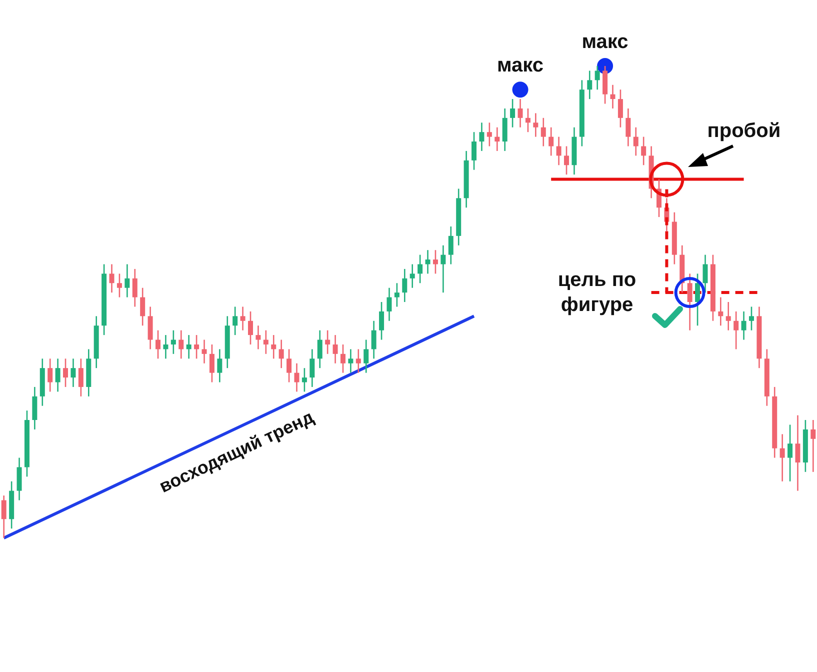  I want to click on annotation: пробой, so click(744, 131).